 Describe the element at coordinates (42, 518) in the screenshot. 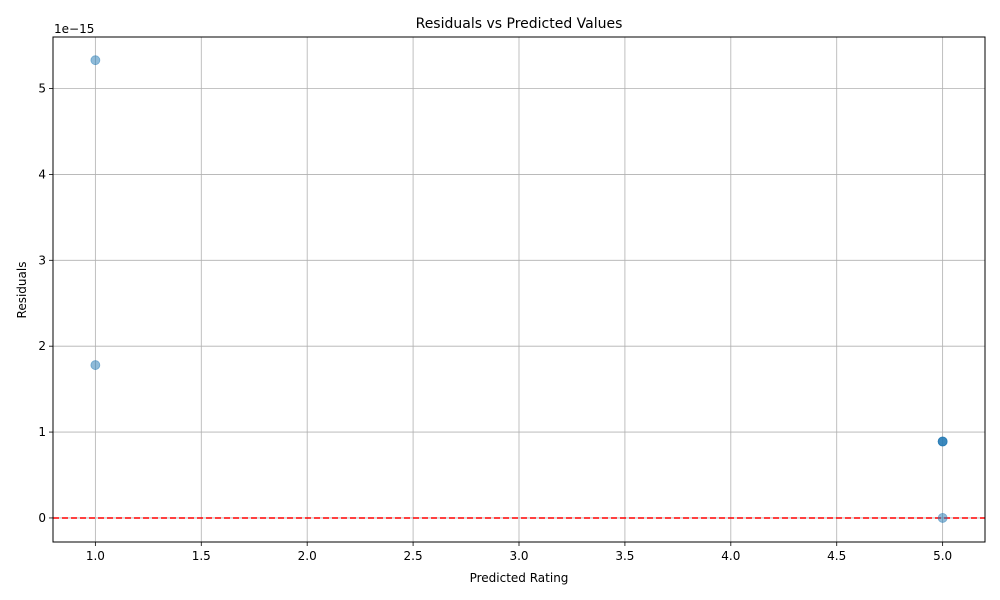

I see `y-tick-label: 0` at that location.